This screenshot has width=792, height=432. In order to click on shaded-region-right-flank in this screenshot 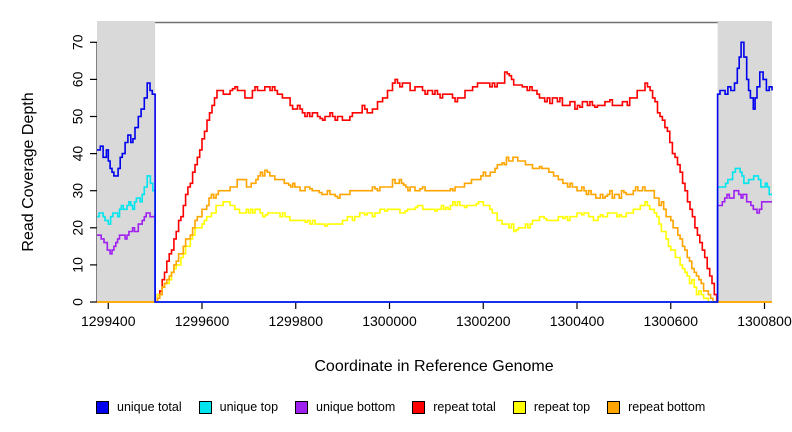, I will do `click(744, 161)`.